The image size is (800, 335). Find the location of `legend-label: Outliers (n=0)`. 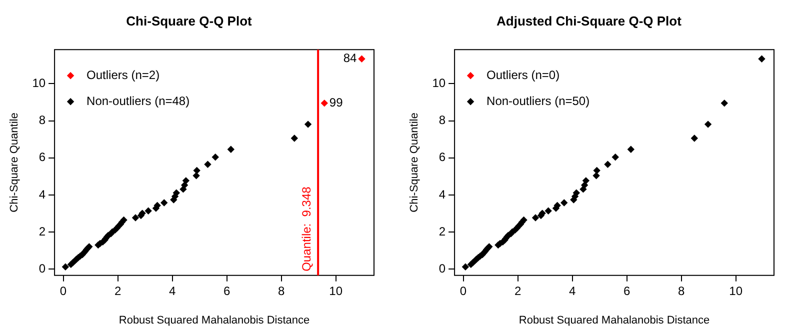

legend-label: Outliers (n=0) is located at coordinates (523, 75).